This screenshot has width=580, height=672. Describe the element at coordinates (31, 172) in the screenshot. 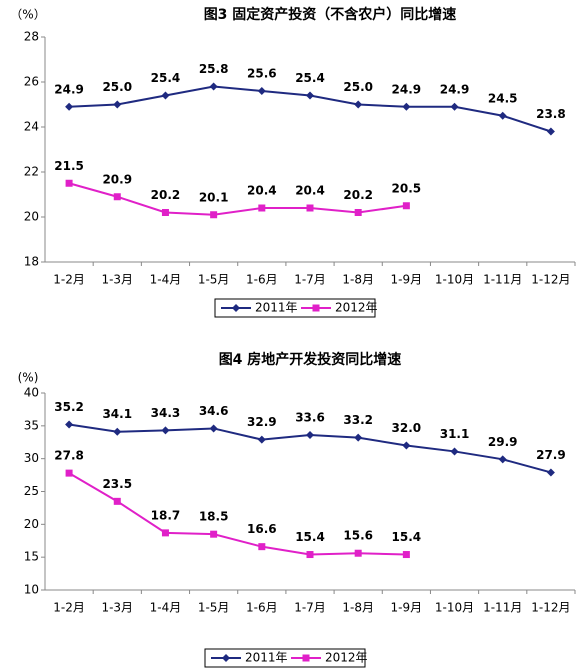

I see `y-tick-label: 22` at that location.